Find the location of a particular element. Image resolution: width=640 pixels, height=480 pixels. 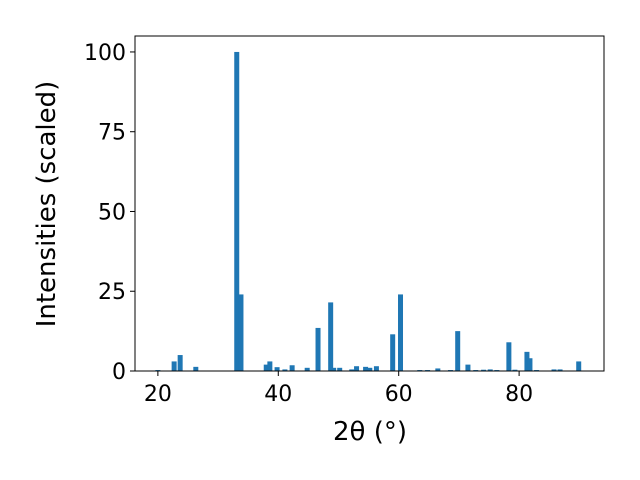

x-tick-label: 80 is located at coordinates (519, 394).